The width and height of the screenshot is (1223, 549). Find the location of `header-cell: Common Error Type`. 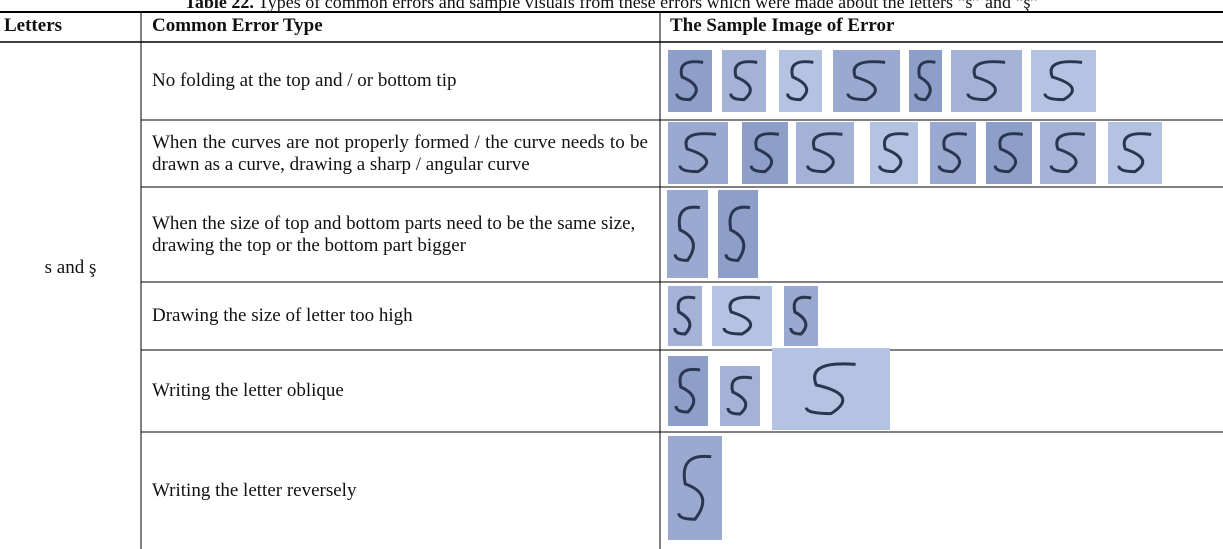

header-cell: Common Error Type is located at coordinates (237, 25).